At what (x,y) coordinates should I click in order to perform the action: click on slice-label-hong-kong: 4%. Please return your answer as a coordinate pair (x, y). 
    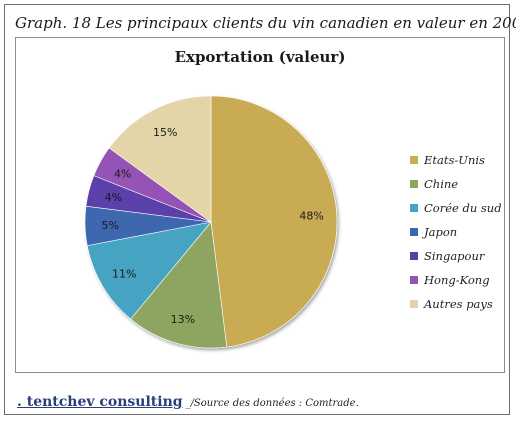
    Looking at the image, I should click on (122, 173).